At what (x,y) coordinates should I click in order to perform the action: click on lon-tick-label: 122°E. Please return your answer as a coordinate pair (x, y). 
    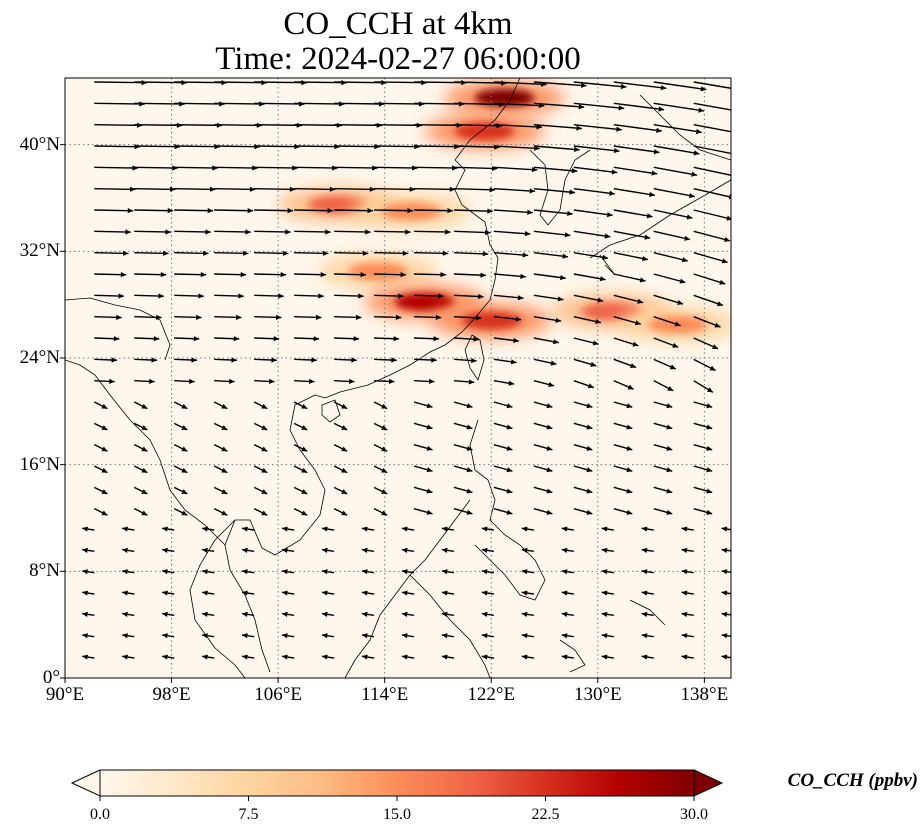
    Looking at the image, I should click on (491, 694).